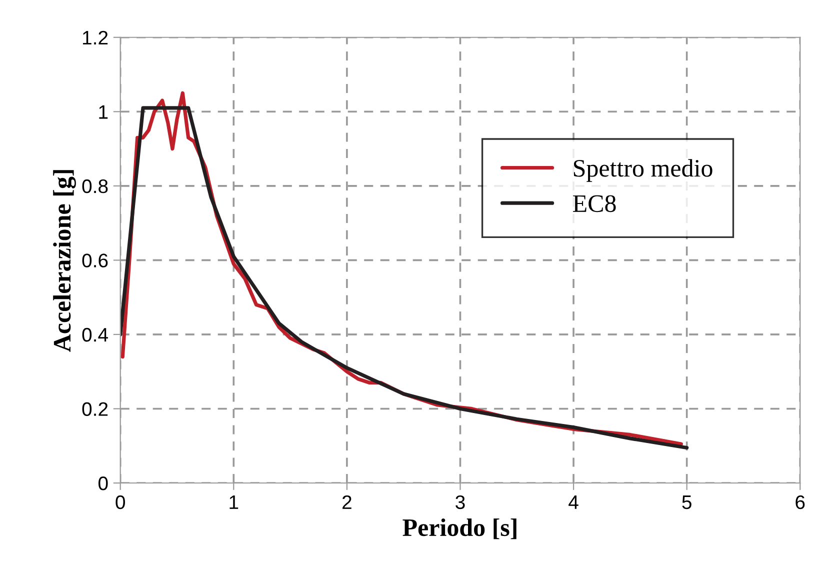 Image resolution: width=830 pixels, height=575 pixels. What do you see at coordinates (800, 502) in the screenshot?
I see `x-tick-label: 6` at bounding box center [800, 502].